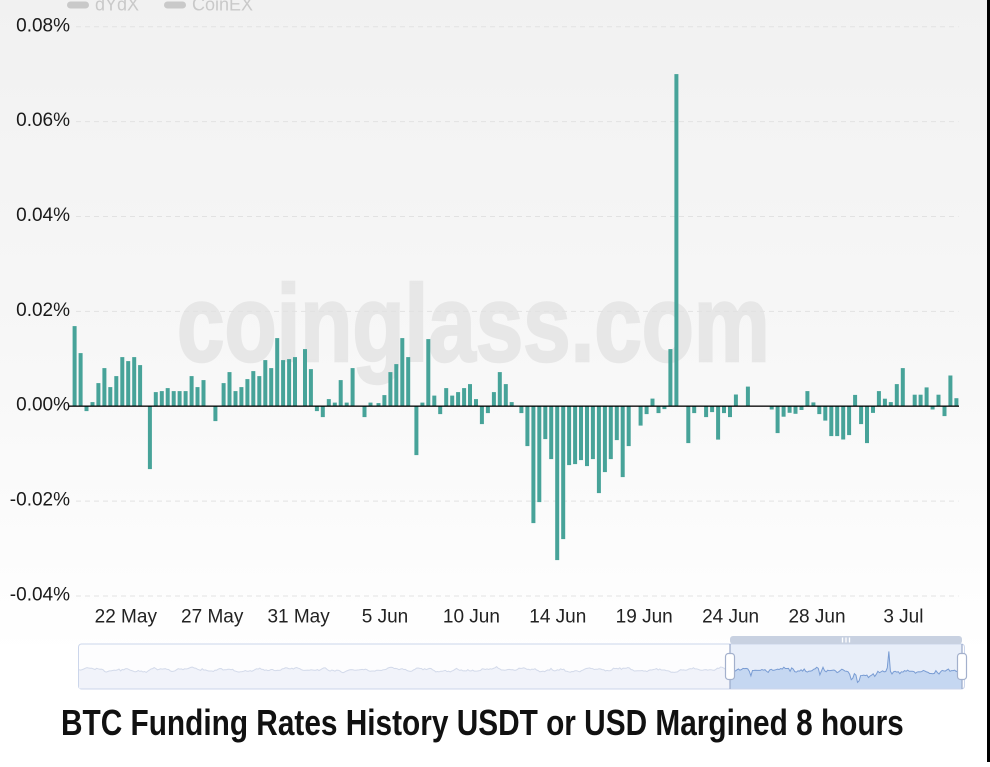 This screenshot has width=990, height=767. What do you see at coordinates (816, 616) in the screenshot?
I see `svg-text: 28 Jun` at bounding box center [816, 616].